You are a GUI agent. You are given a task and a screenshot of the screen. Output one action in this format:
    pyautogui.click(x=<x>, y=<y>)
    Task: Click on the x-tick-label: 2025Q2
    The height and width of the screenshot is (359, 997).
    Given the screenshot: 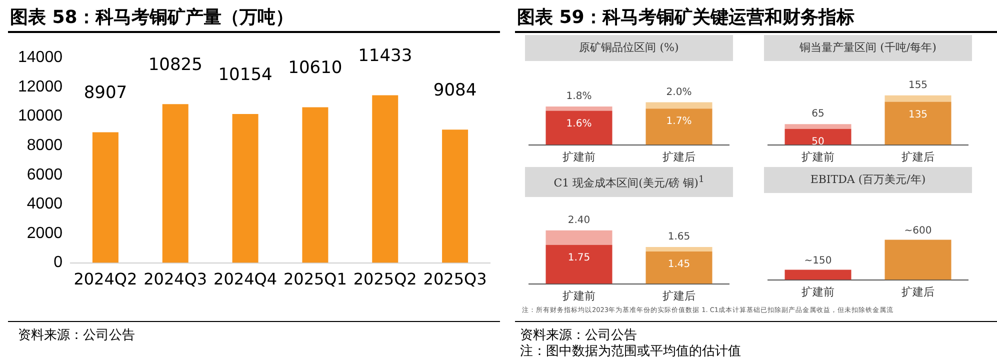 What is the action you would take?
    pyautogui.click(x=385, y=279)
    